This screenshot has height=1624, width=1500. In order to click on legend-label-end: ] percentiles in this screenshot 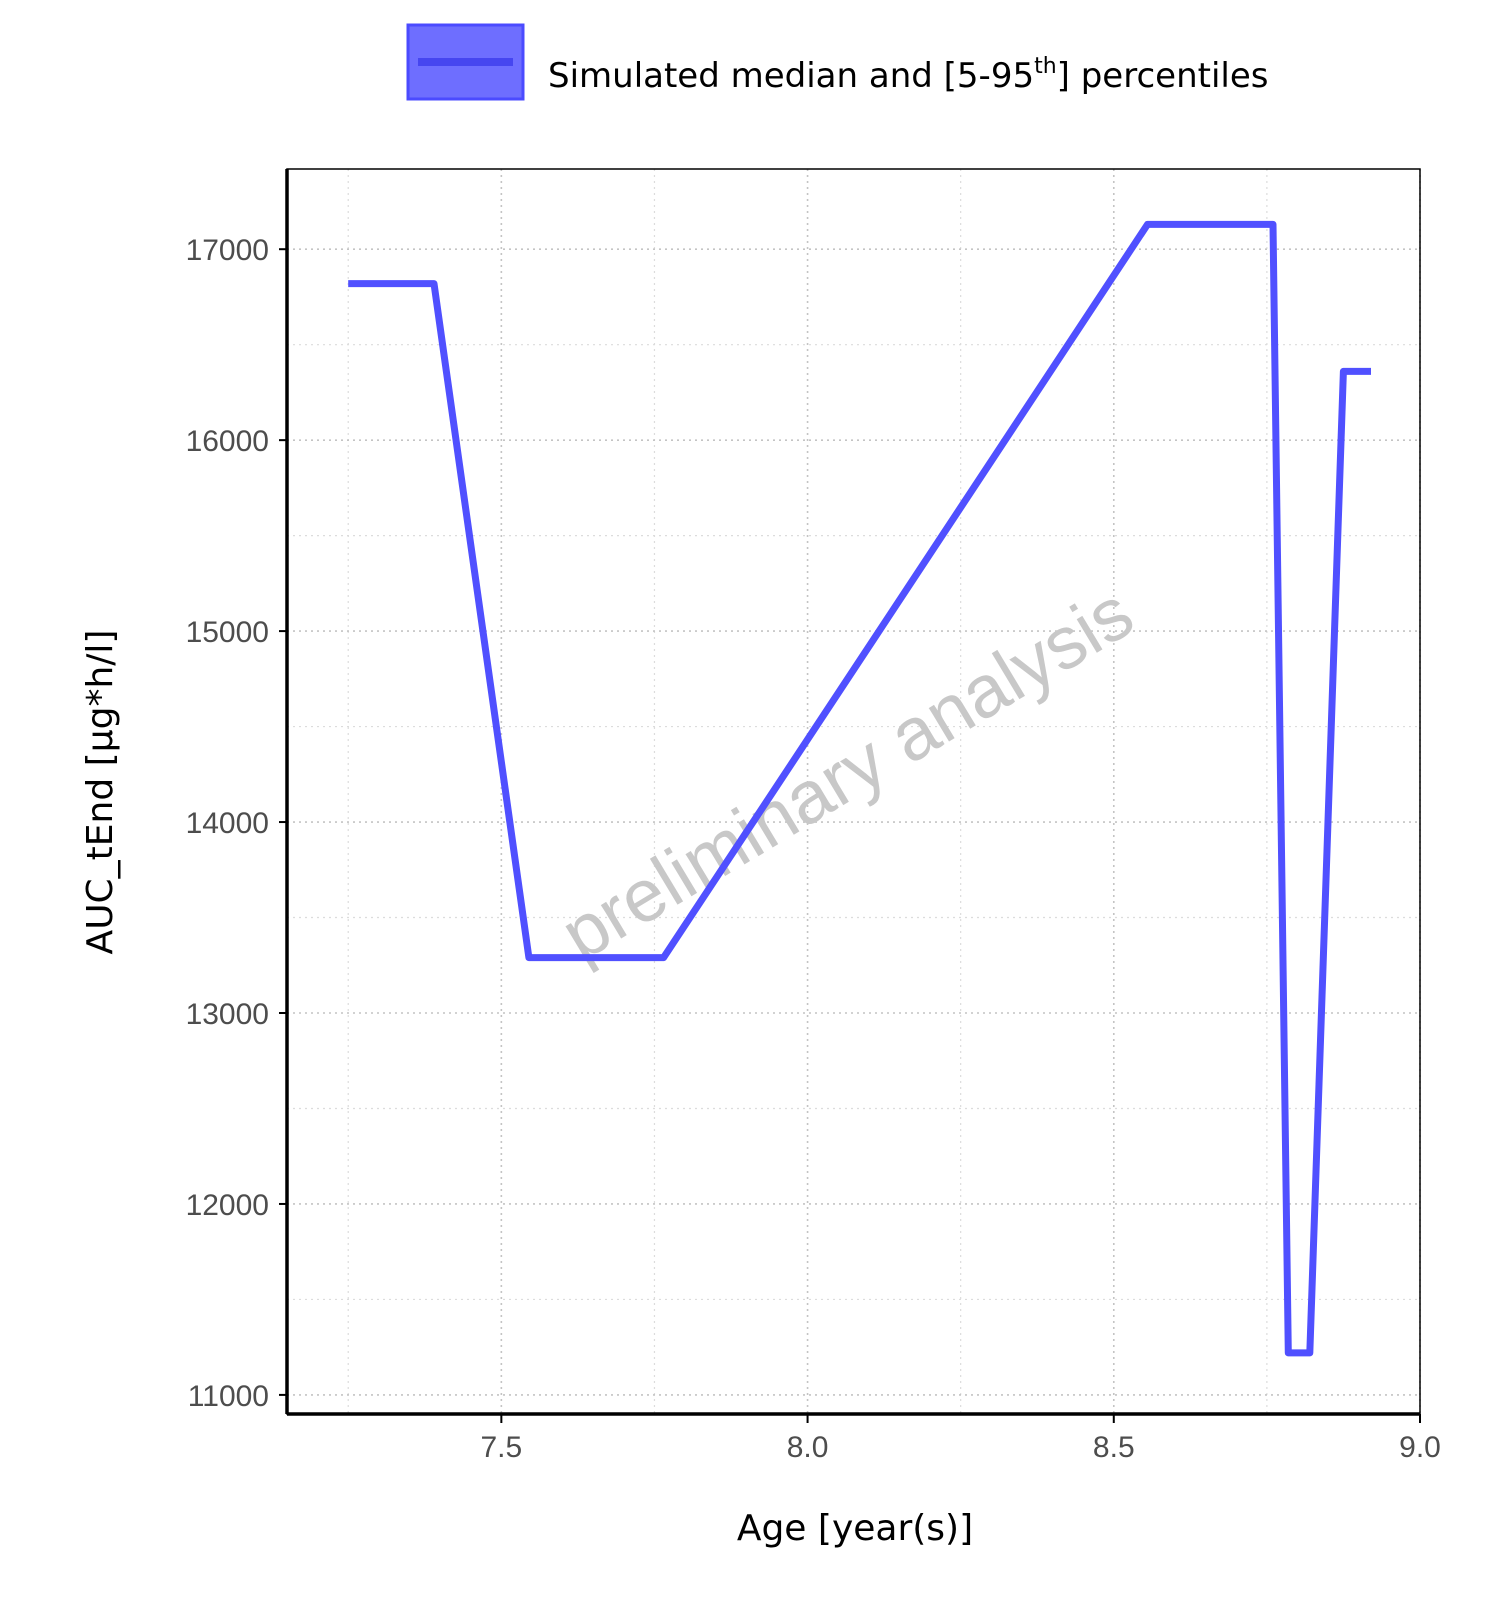, I will do `click(1163, 76)`.